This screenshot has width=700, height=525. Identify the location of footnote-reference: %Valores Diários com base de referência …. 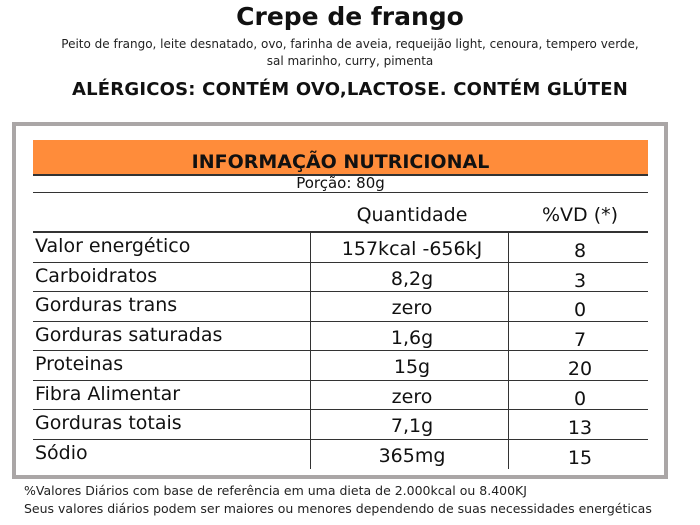
(275, 490).